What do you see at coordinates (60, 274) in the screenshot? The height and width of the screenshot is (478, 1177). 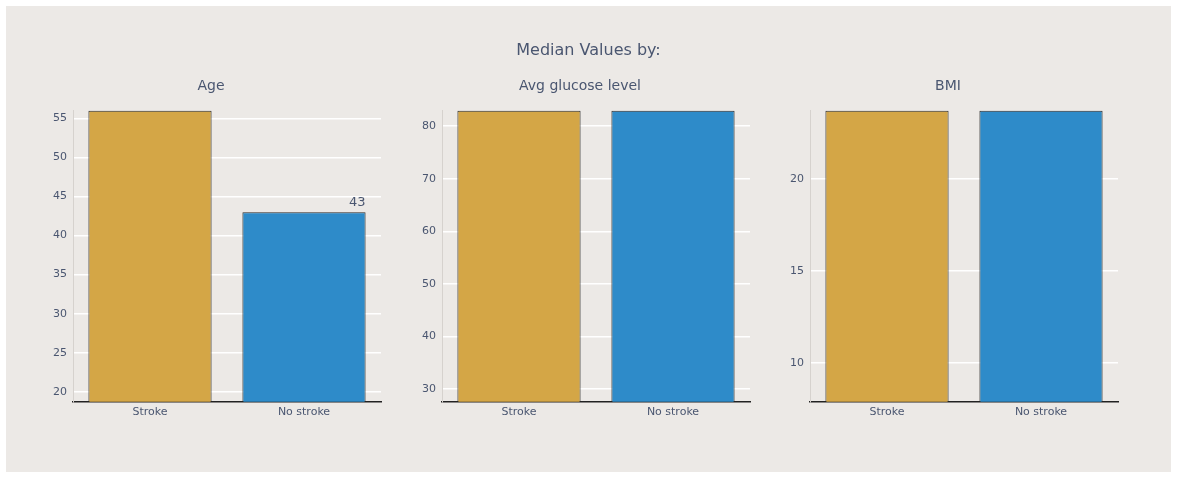 I see `y-tick-label: 35` at bounding box center [60, 274].